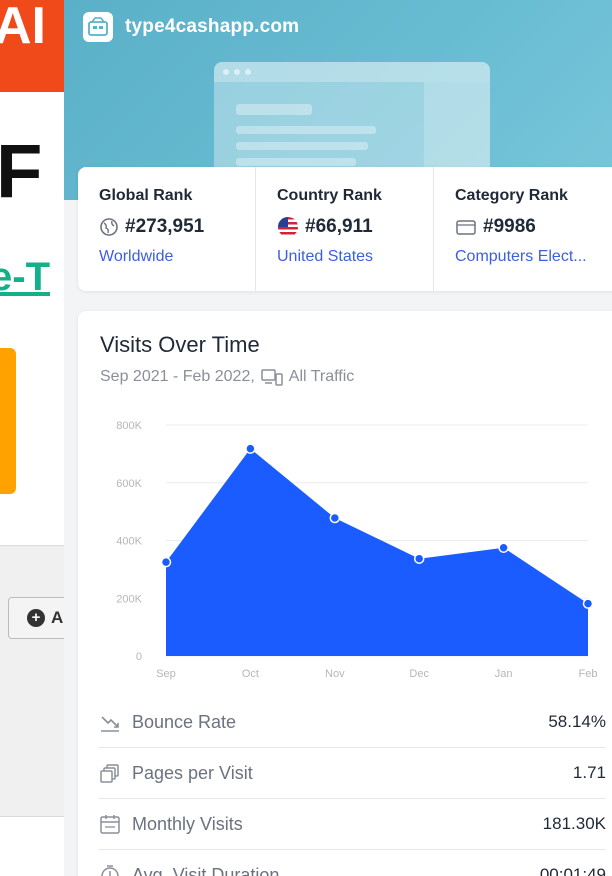  Describe the element at coordinates (110, 869) in the screenshot. I see `clock-icon` at that location.